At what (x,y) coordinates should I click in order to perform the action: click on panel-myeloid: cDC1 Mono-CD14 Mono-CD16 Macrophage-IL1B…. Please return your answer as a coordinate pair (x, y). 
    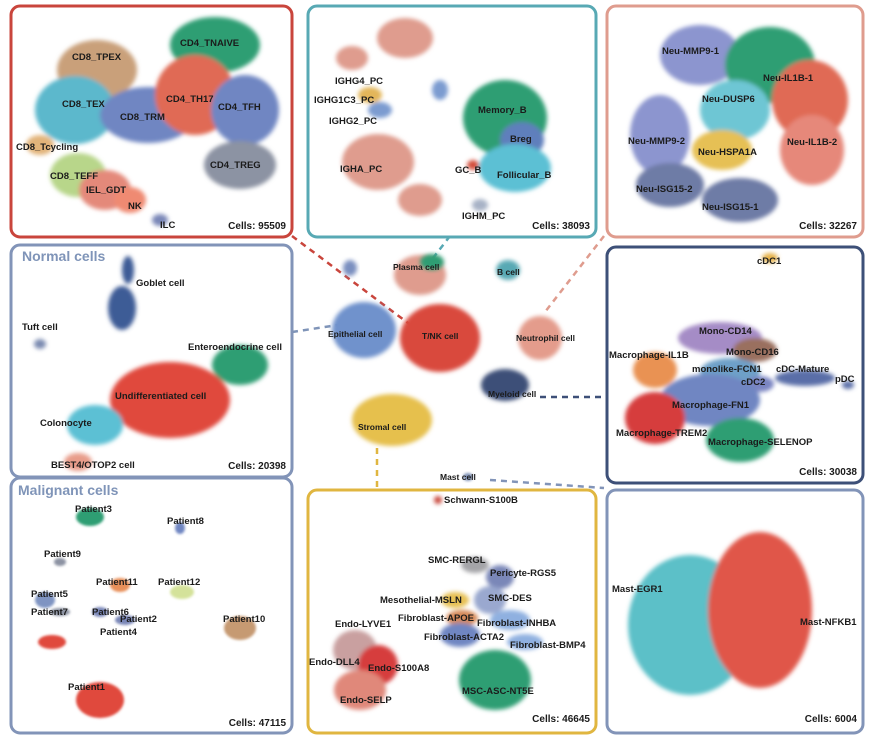
    Looking at the image, I should click on (735, 365).